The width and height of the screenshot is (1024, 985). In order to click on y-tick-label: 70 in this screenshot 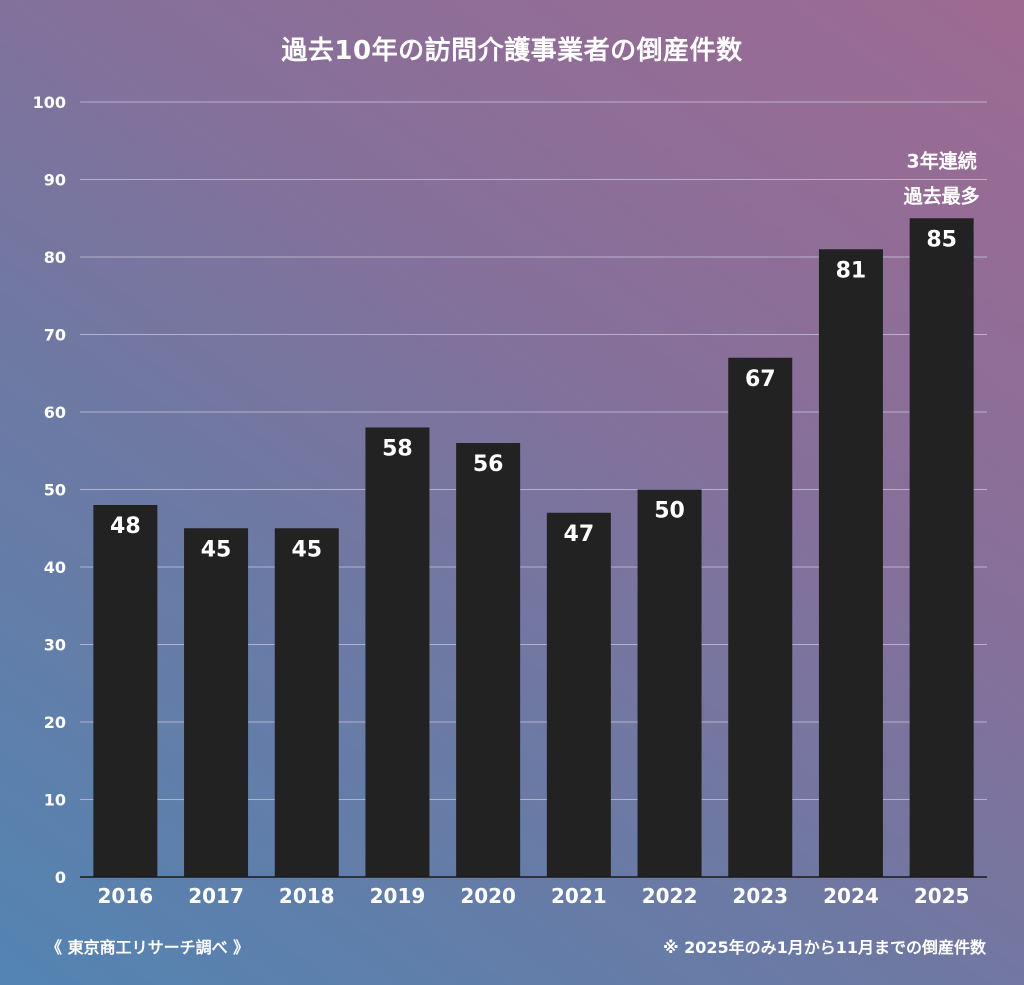, I will do `click(55, 335)`.